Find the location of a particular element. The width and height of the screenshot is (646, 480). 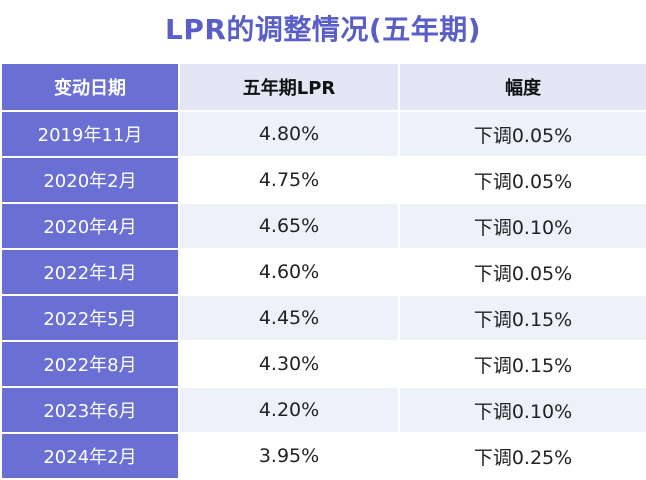

cell-date: 2022年8月 is located at coordinates (90, 364).